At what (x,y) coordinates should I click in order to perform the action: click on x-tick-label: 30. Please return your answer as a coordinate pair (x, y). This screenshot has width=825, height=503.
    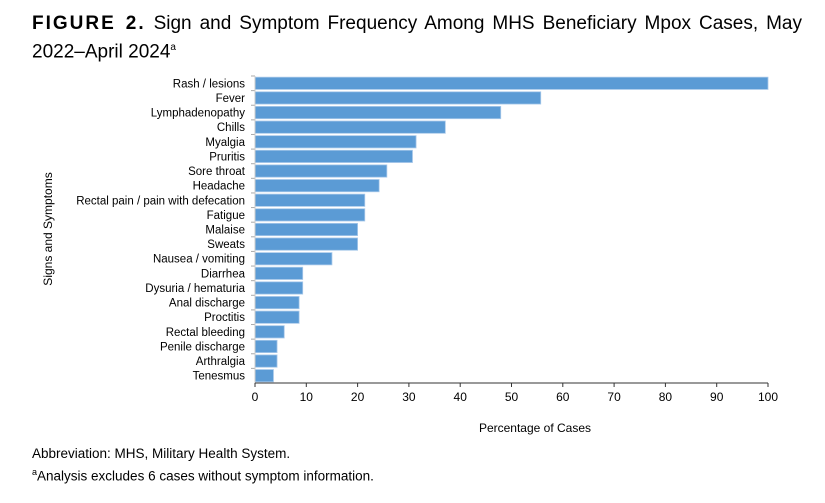
    Looking at the image, I should click on (409, 397).